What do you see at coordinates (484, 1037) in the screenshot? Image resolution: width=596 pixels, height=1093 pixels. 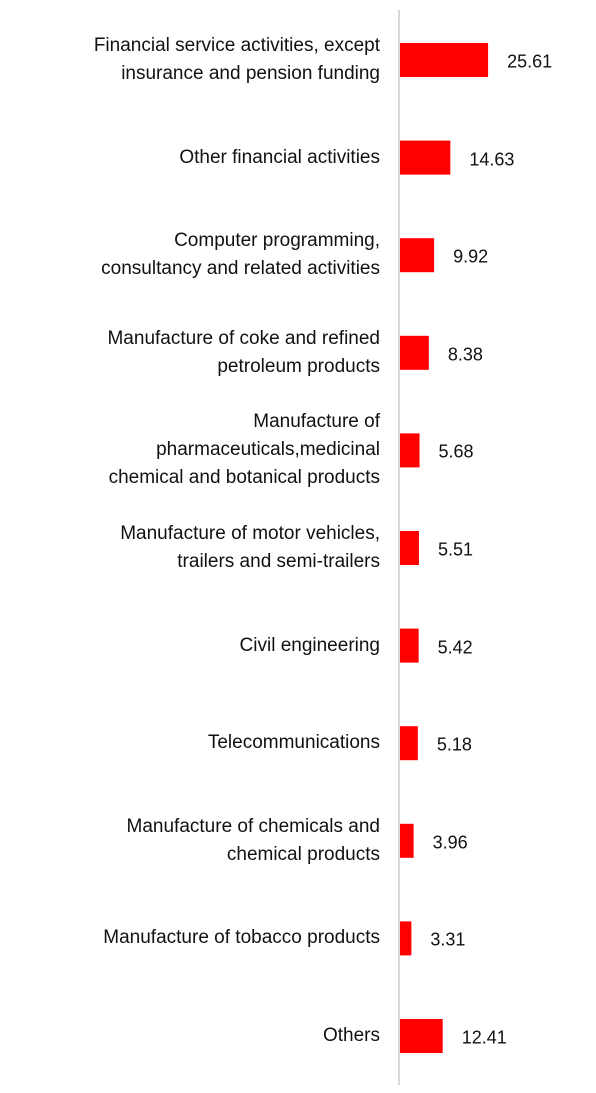 I see `value-label: 12.41` at bounding box center [484, 1037].